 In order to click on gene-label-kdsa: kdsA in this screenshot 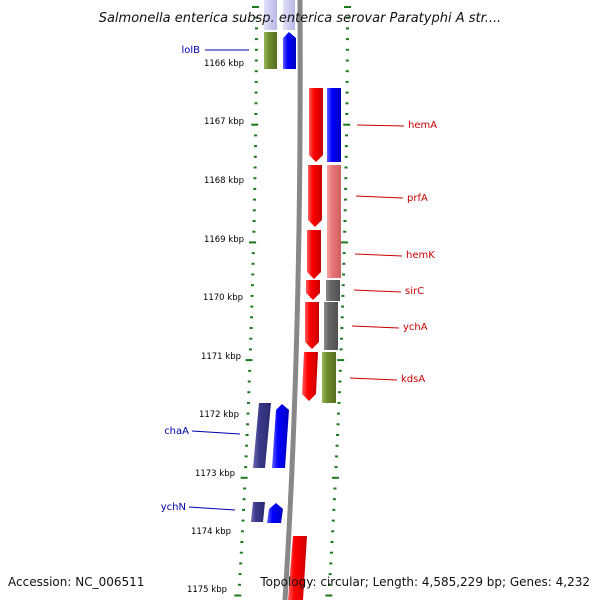, I will do `click(413, 379)`.